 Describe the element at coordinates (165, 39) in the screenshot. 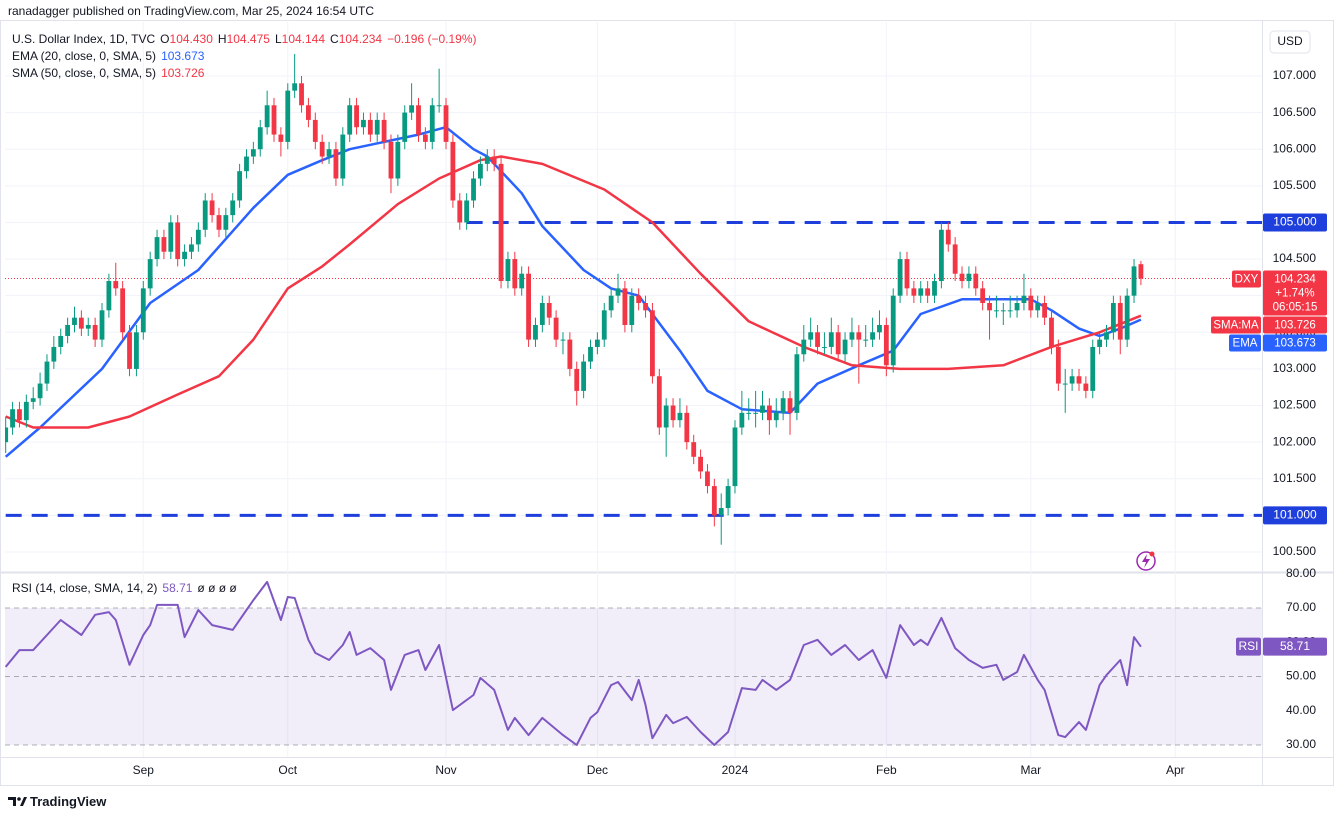

I see `ohlc-key: O` at that location.